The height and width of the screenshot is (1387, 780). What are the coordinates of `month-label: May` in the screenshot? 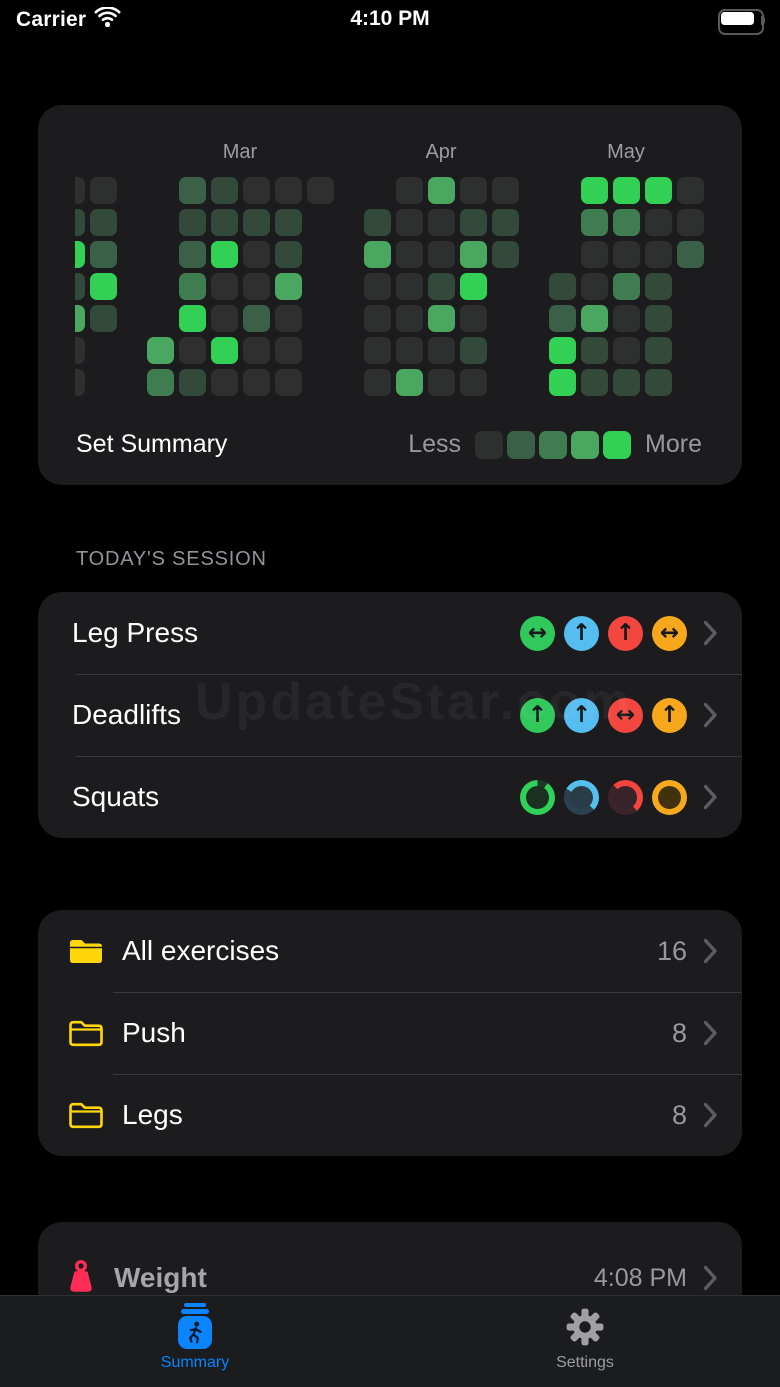 It's located at (626, 152).